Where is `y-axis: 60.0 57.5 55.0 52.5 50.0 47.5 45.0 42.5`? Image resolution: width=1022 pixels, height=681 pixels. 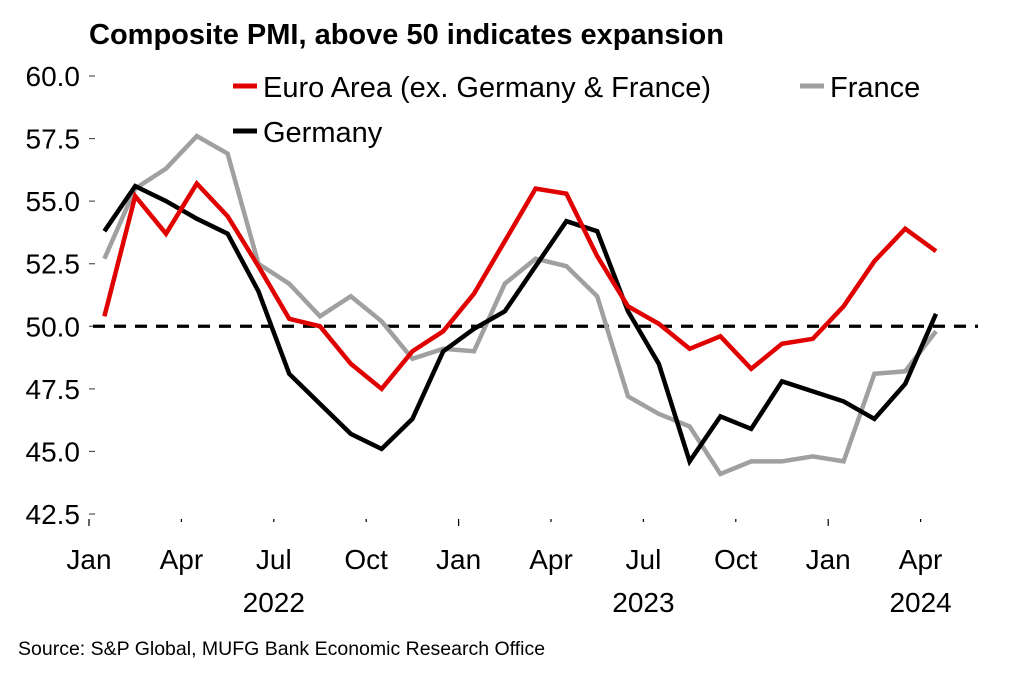
y-axis: 60.0 57.5 55.0 52.5 50.0 47.5 45.0 42.5 is located at coordinates (60, 295).